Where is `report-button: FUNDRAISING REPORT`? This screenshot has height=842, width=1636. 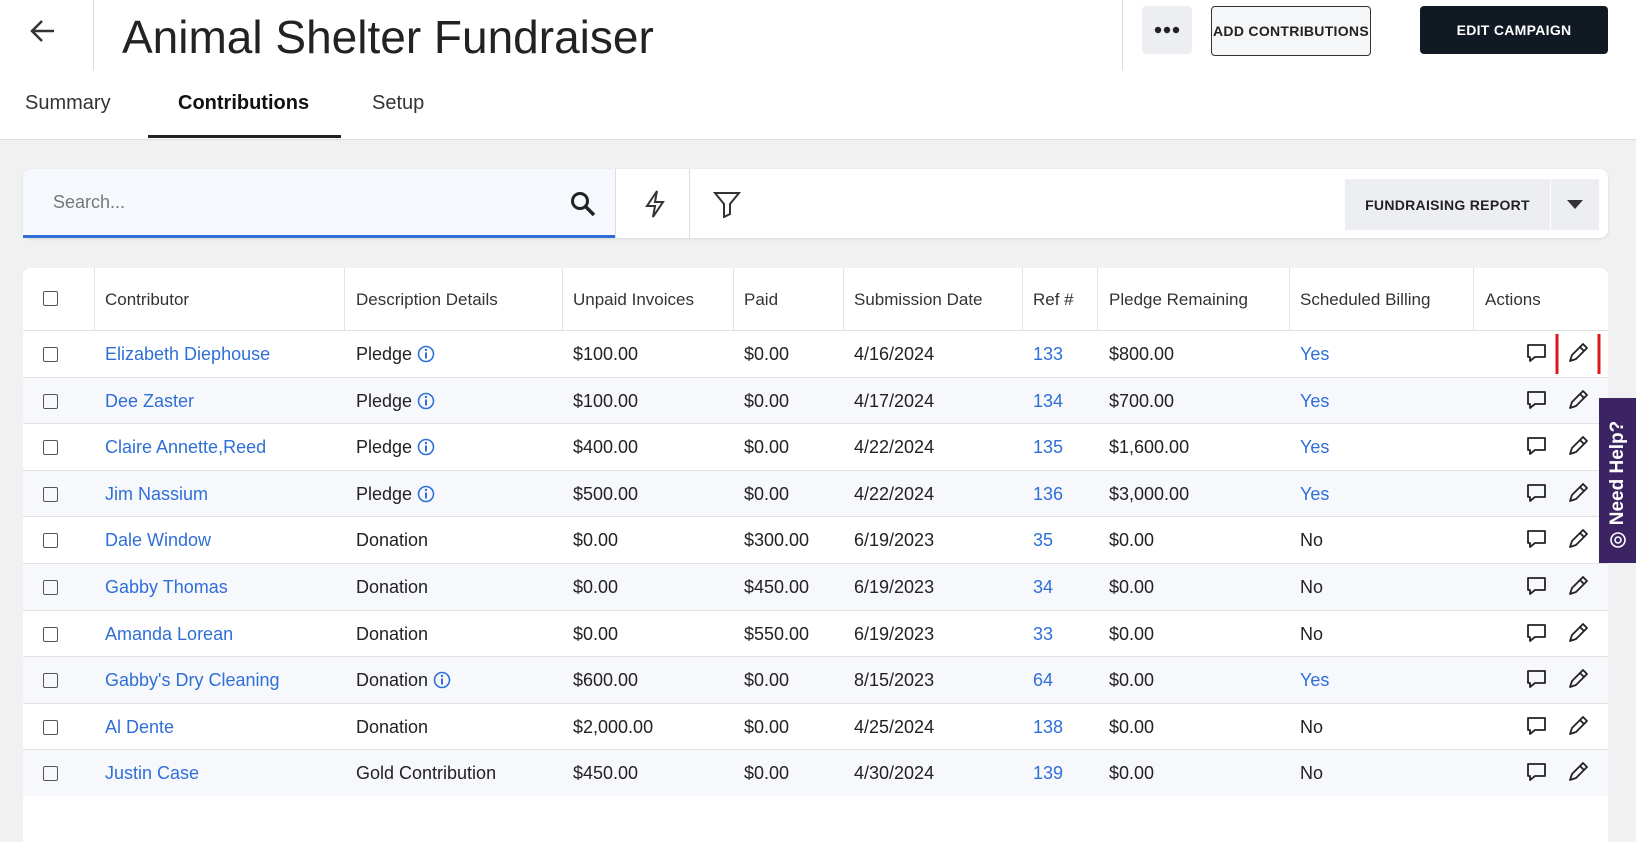
report-button: FUNDRAISING REPORT is located at coordinates (1447, 204).